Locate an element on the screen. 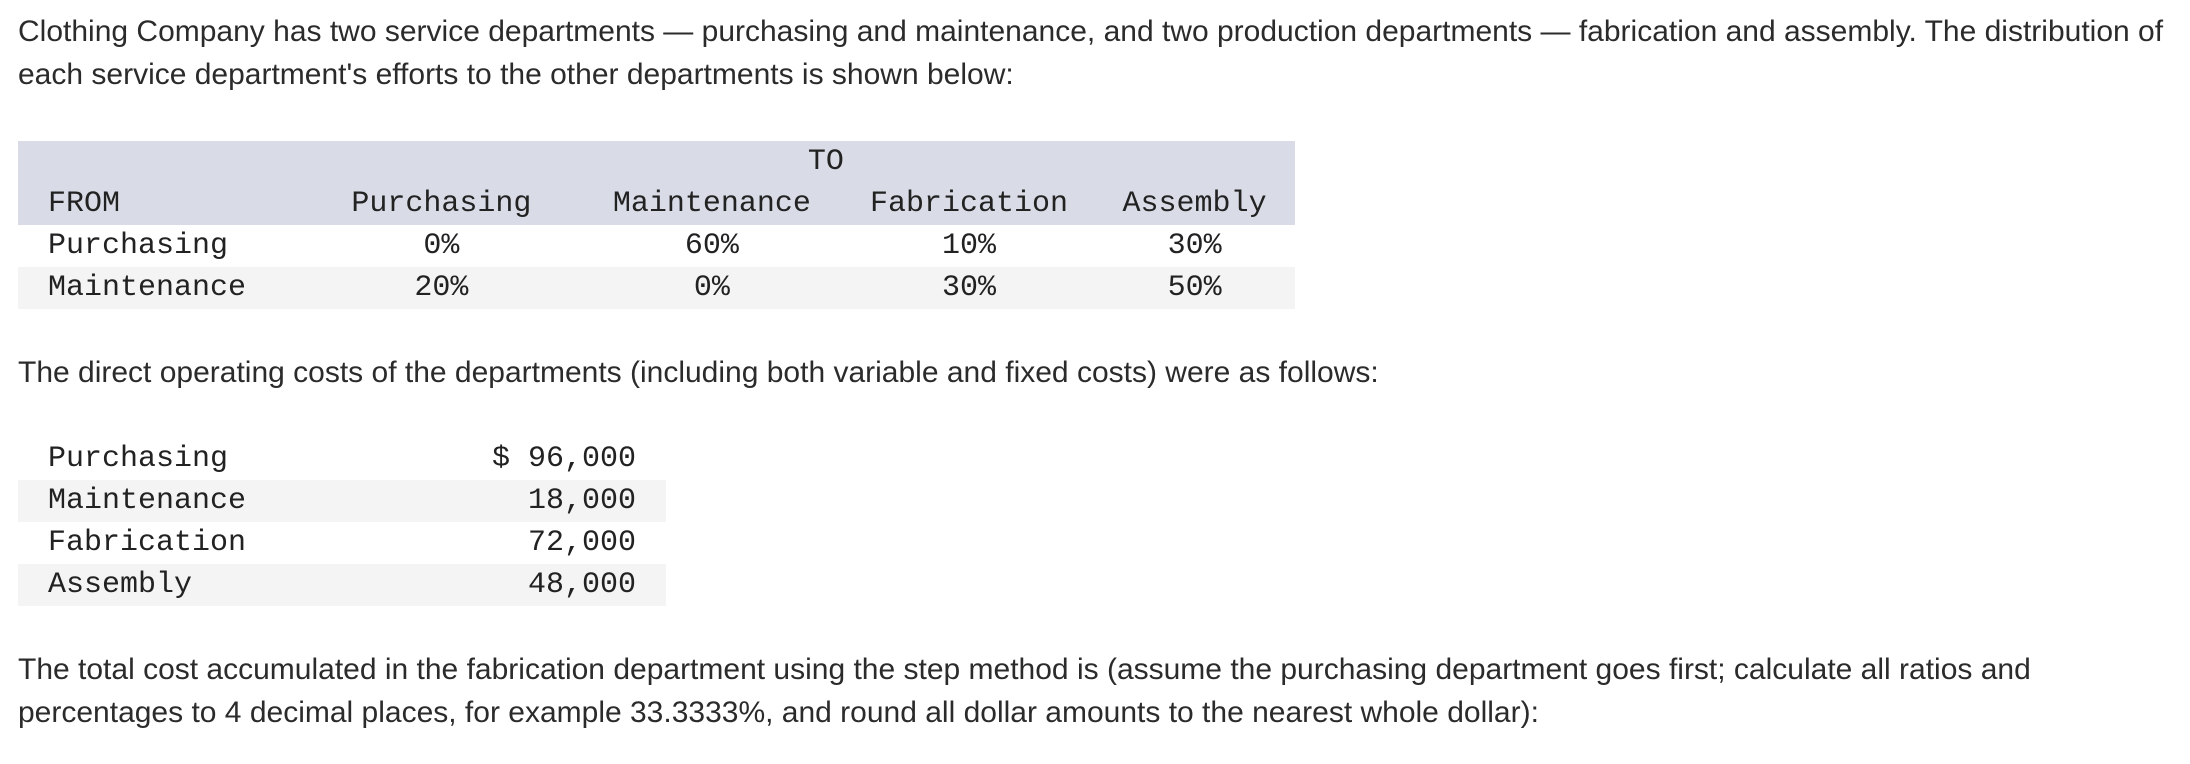 This screenshot has width=2190, height=764. table-row: Fabrication 72,000 is located at coordinates (342, 543).